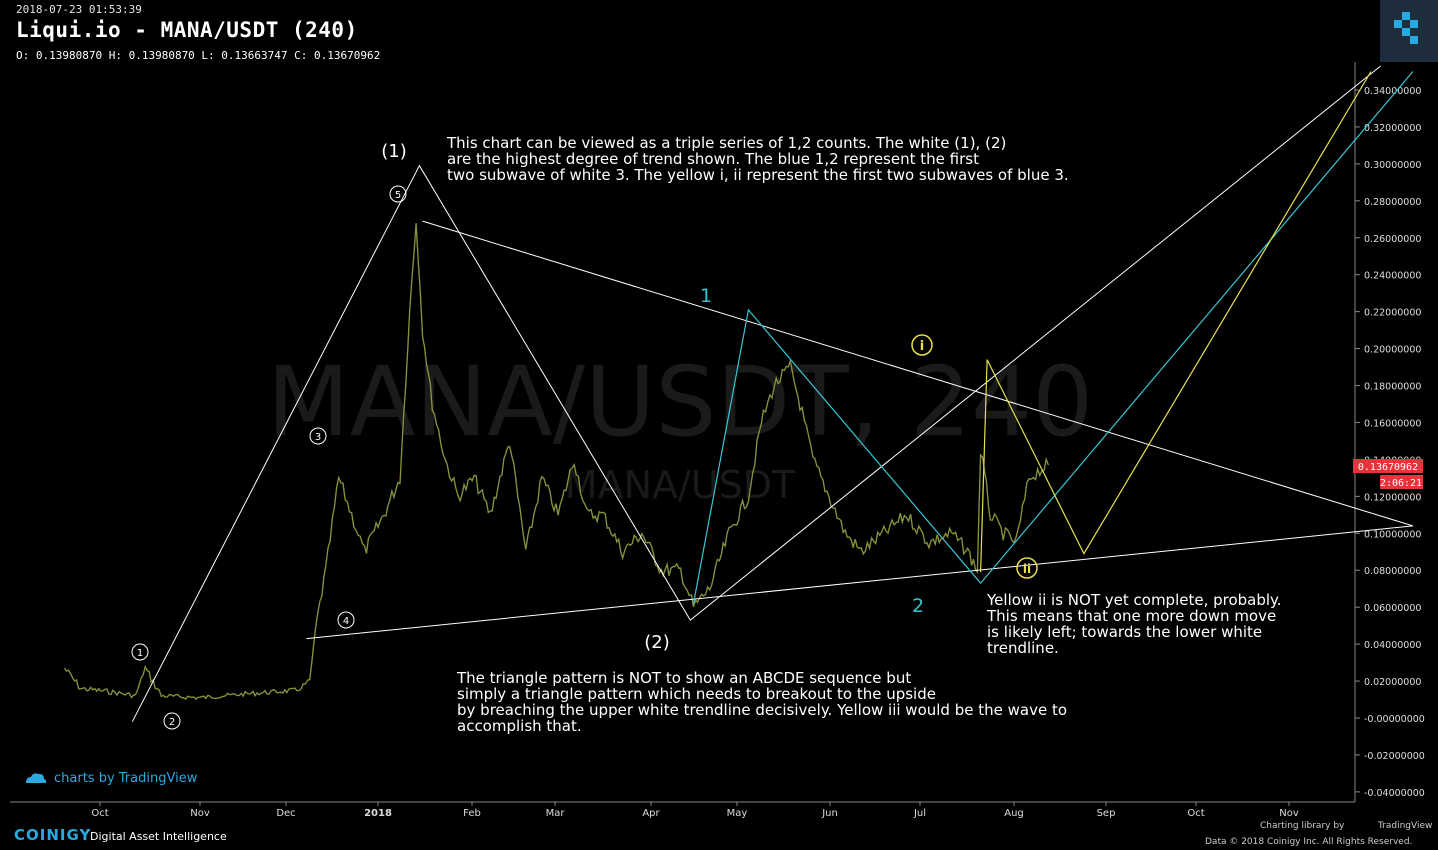 The height and width of the screenshot is (850, 1438). I want to click on wave-marker-circle-5: 5, so click(398, 194).